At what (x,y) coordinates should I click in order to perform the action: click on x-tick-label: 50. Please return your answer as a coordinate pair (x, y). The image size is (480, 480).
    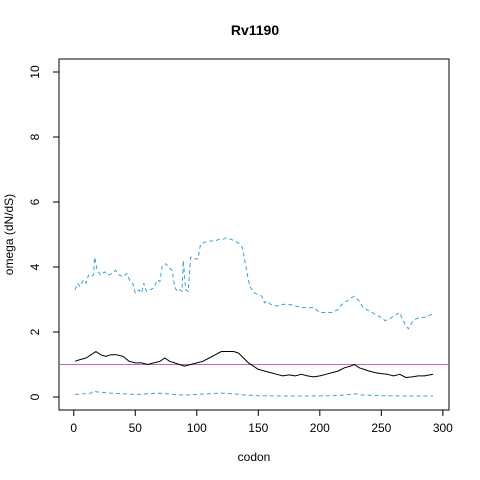
    Looking at the image, I should click on (136, 428).